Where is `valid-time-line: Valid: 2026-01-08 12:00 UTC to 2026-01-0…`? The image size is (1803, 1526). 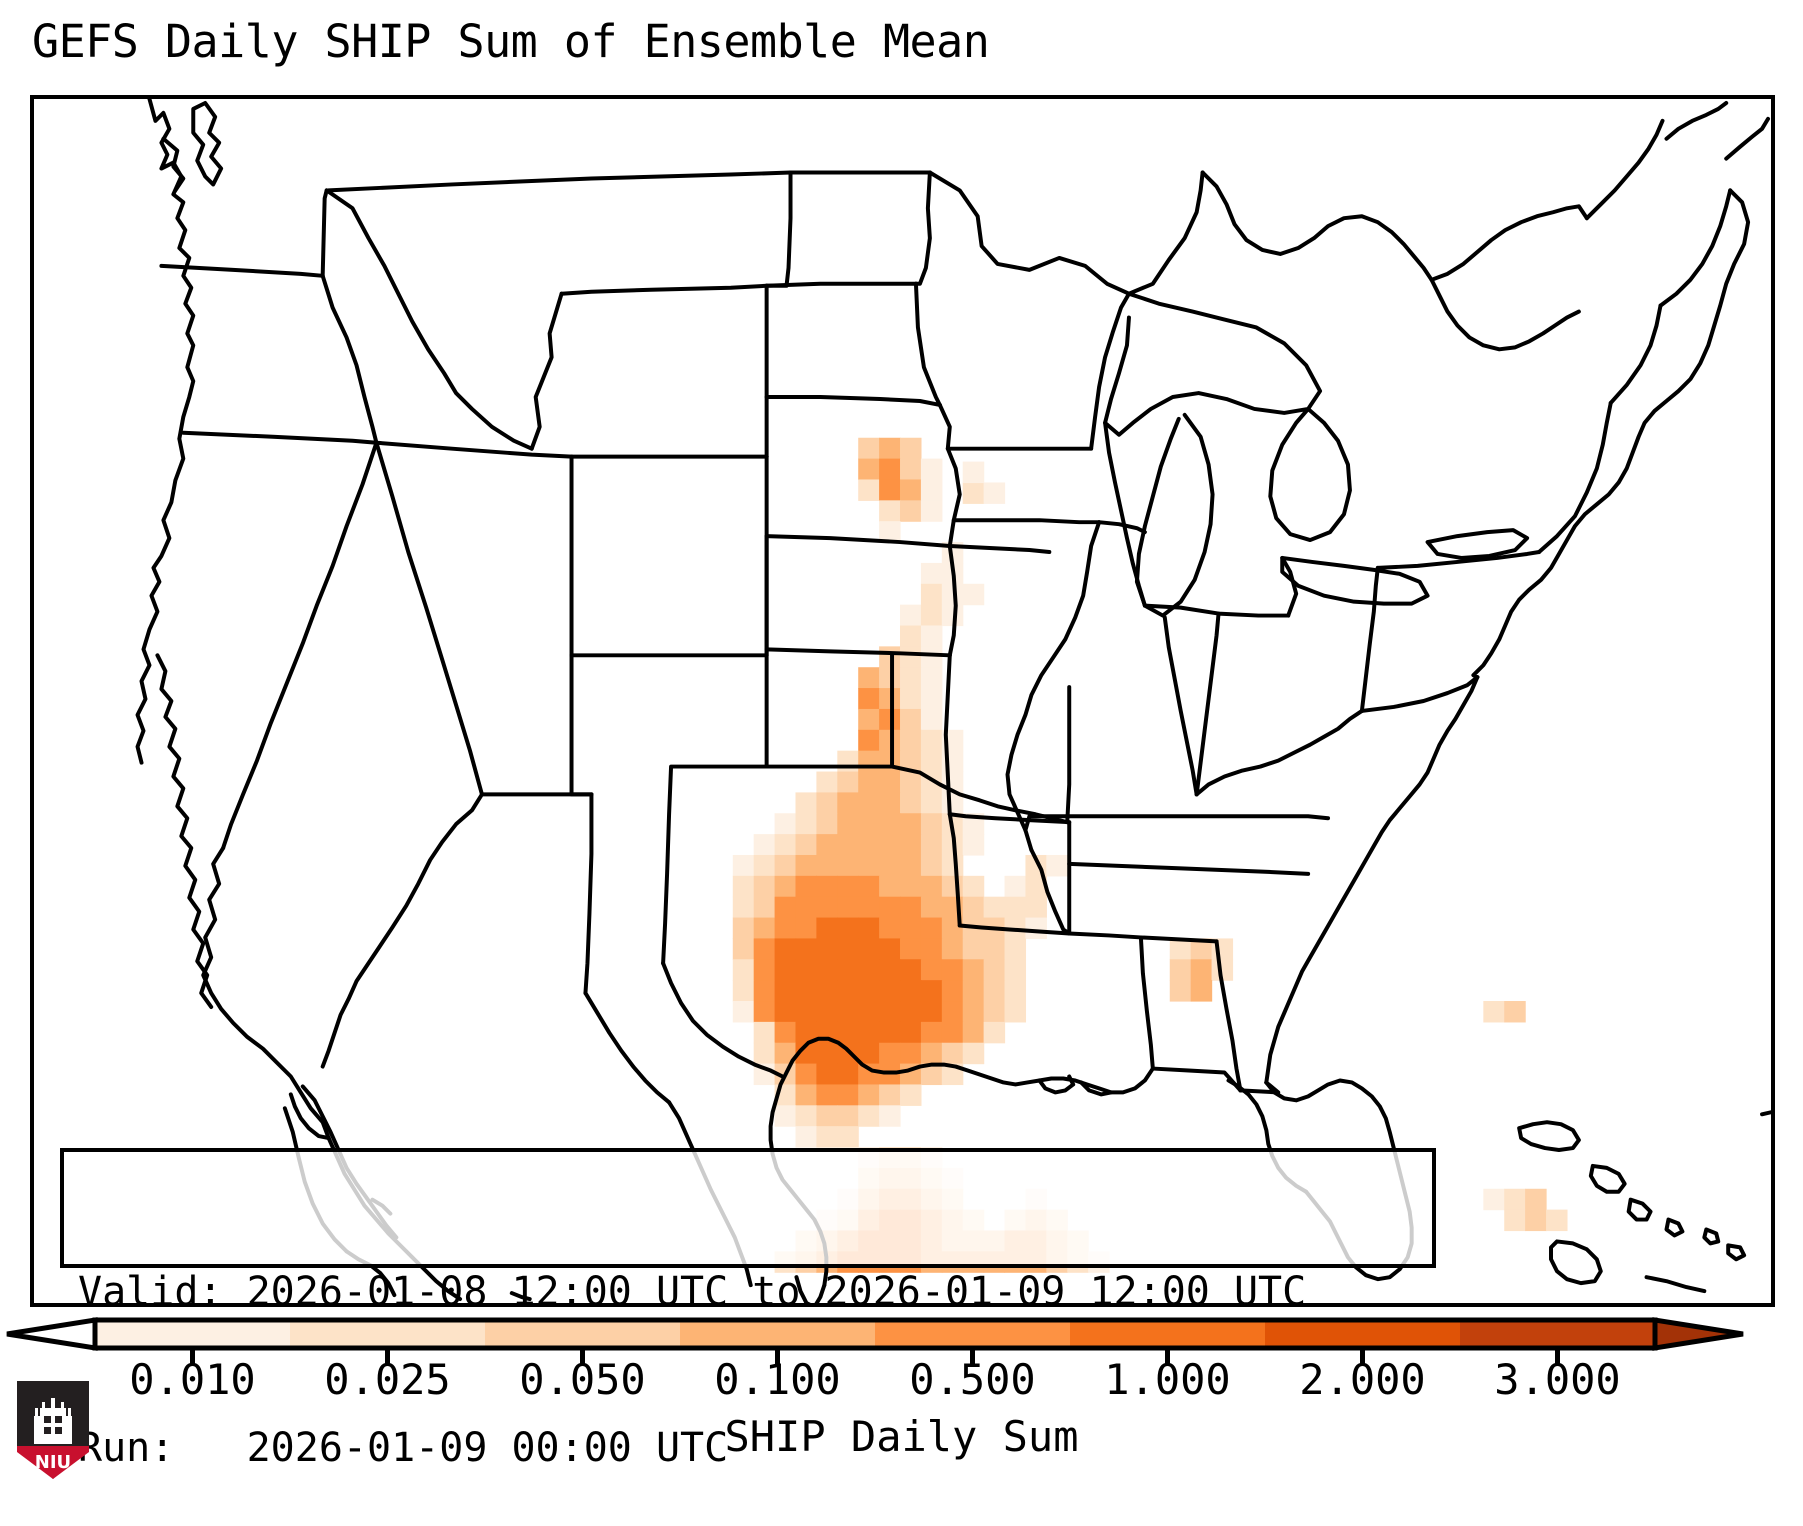 valid-time-line: Valid: 2026-01-08 12:00 UTC to 2026-01-0… is located at coordinates (692, 1292).